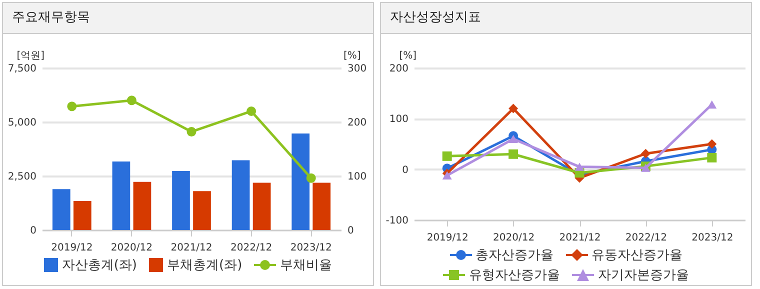 The image size is (760, 289). Describe the element at coordinates (566, 18) in the screenshot. I see `chart-title: 자산성장성지표` at that location.